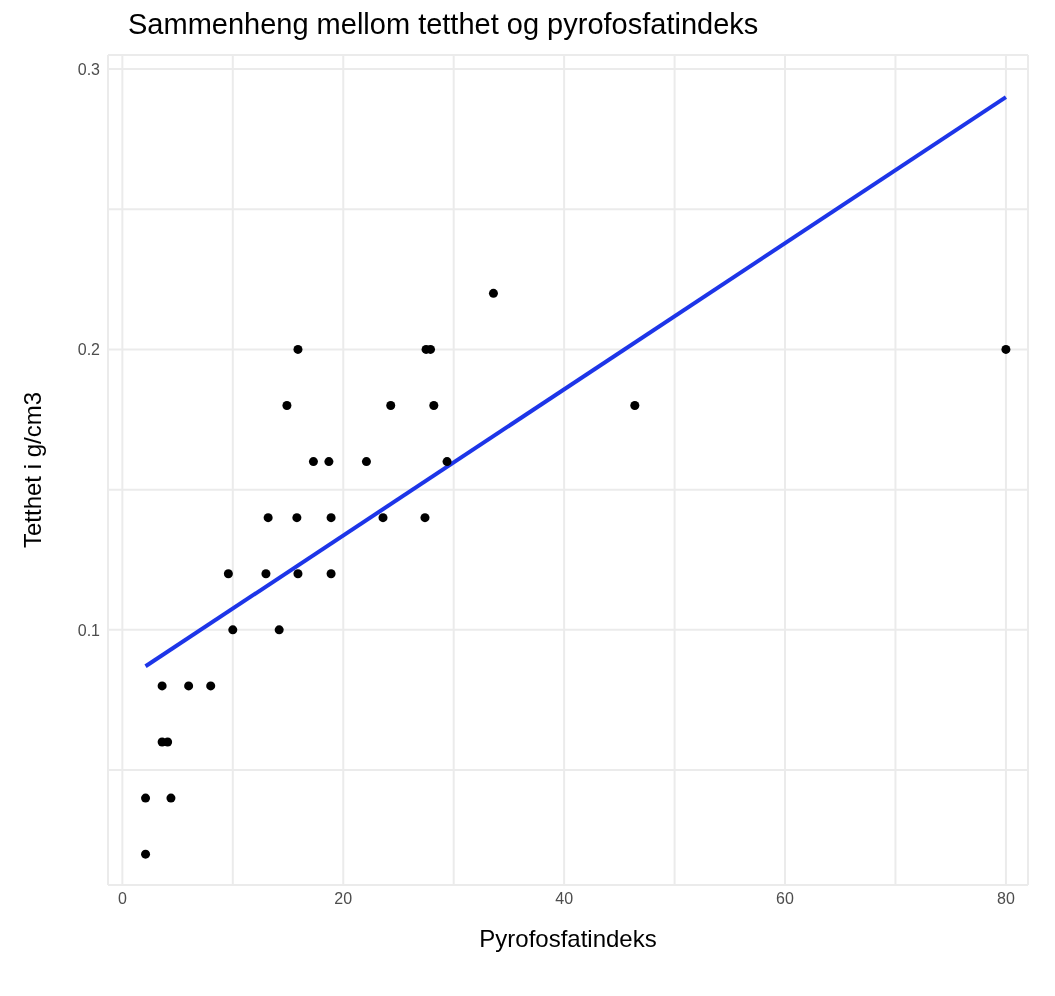 The width and height of the screenshot is (1055, 996). What do you see at coordinates (568, 938) in the screenshot?
I see `x-axis-title: Pyrofosfatindeks` at bounding box center [568, 938].